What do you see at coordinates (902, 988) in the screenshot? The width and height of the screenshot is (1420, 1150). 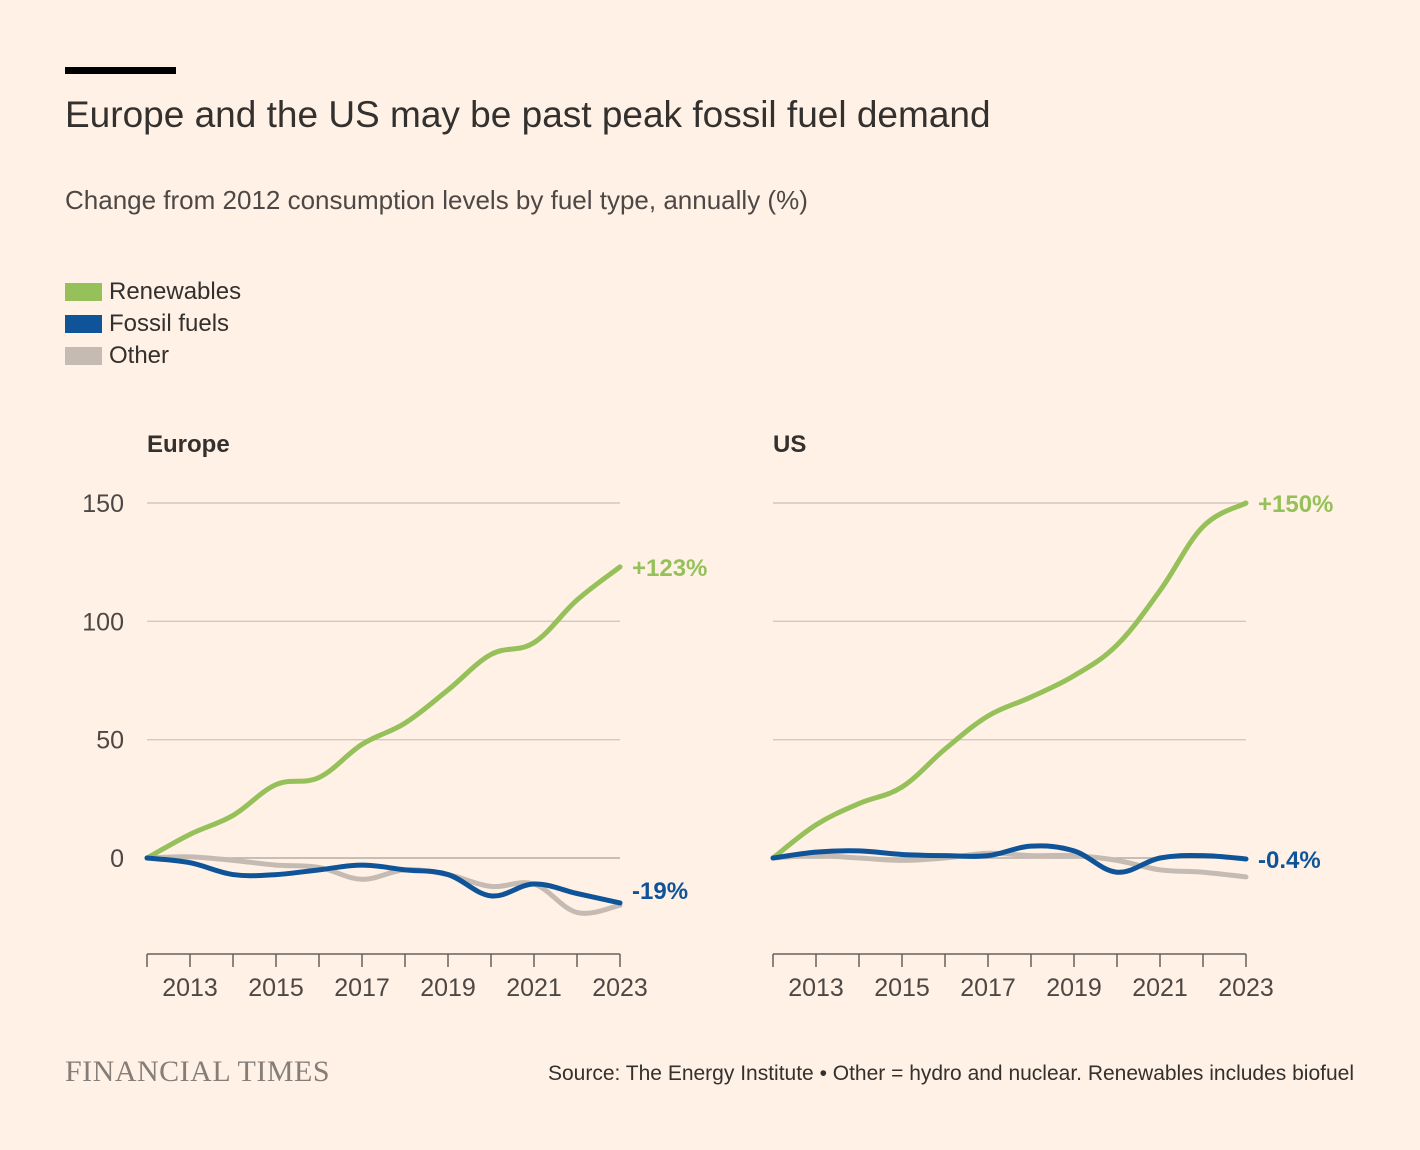 I see `us-x-tick-label-2015: 2015` at bounding box center [902, 988].